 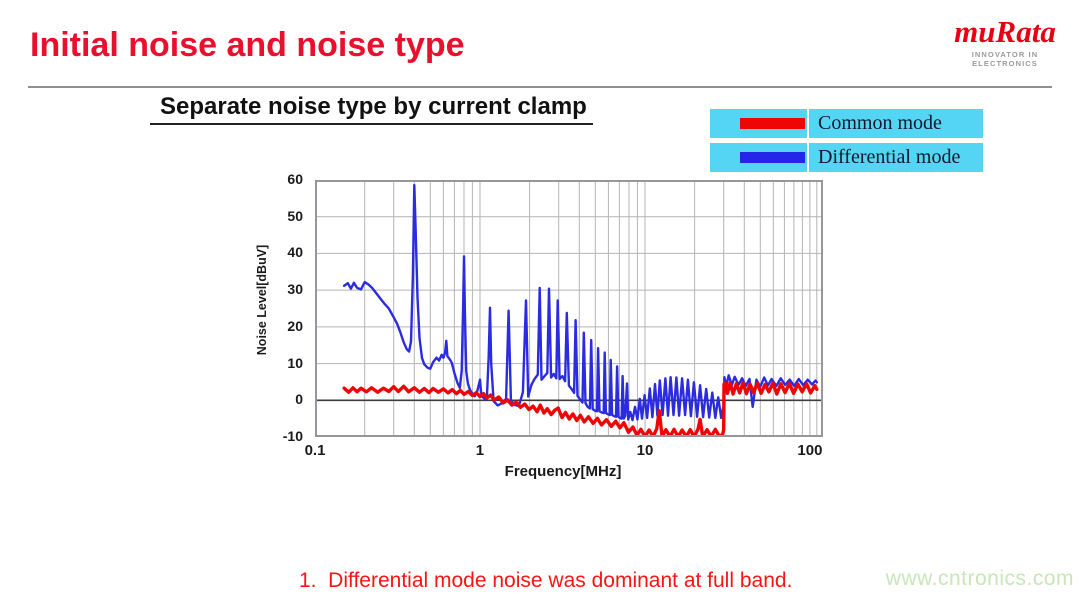 I want to click on y-tick-label: 40, so click(x=295, y=252).